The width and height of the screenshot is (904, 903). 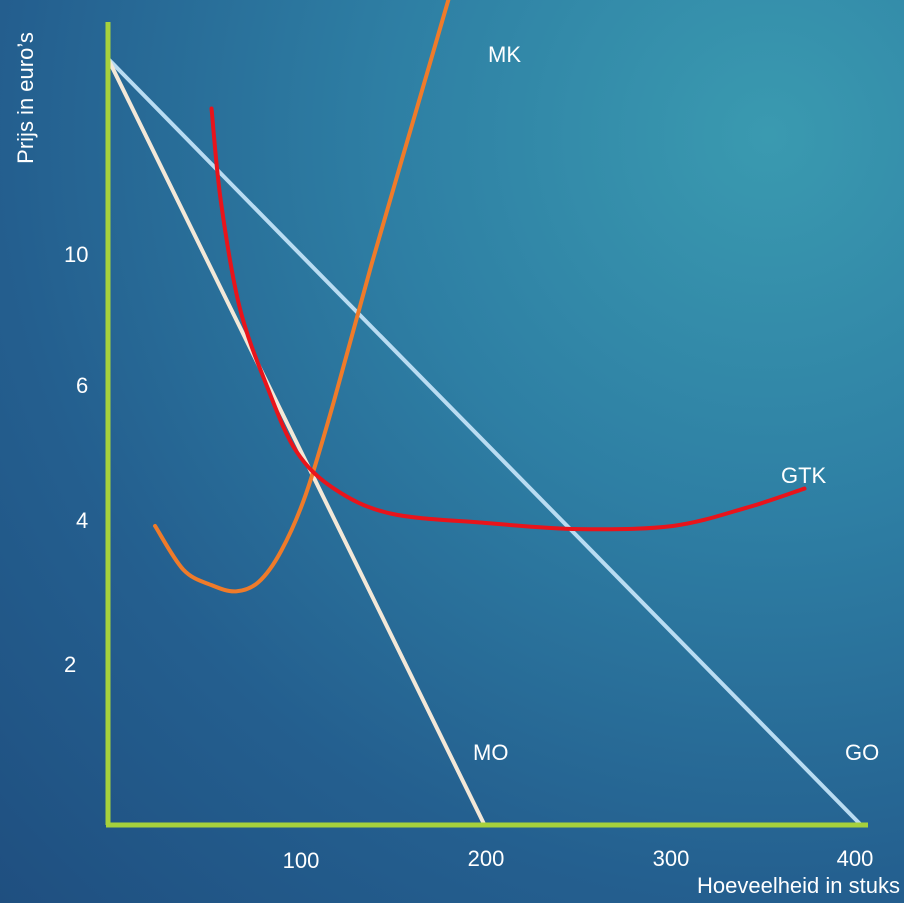 What do you see at coordinates (301, 860) in the screenshot?
I see `x-tick-label: 100` at bounding box center [301, 860].